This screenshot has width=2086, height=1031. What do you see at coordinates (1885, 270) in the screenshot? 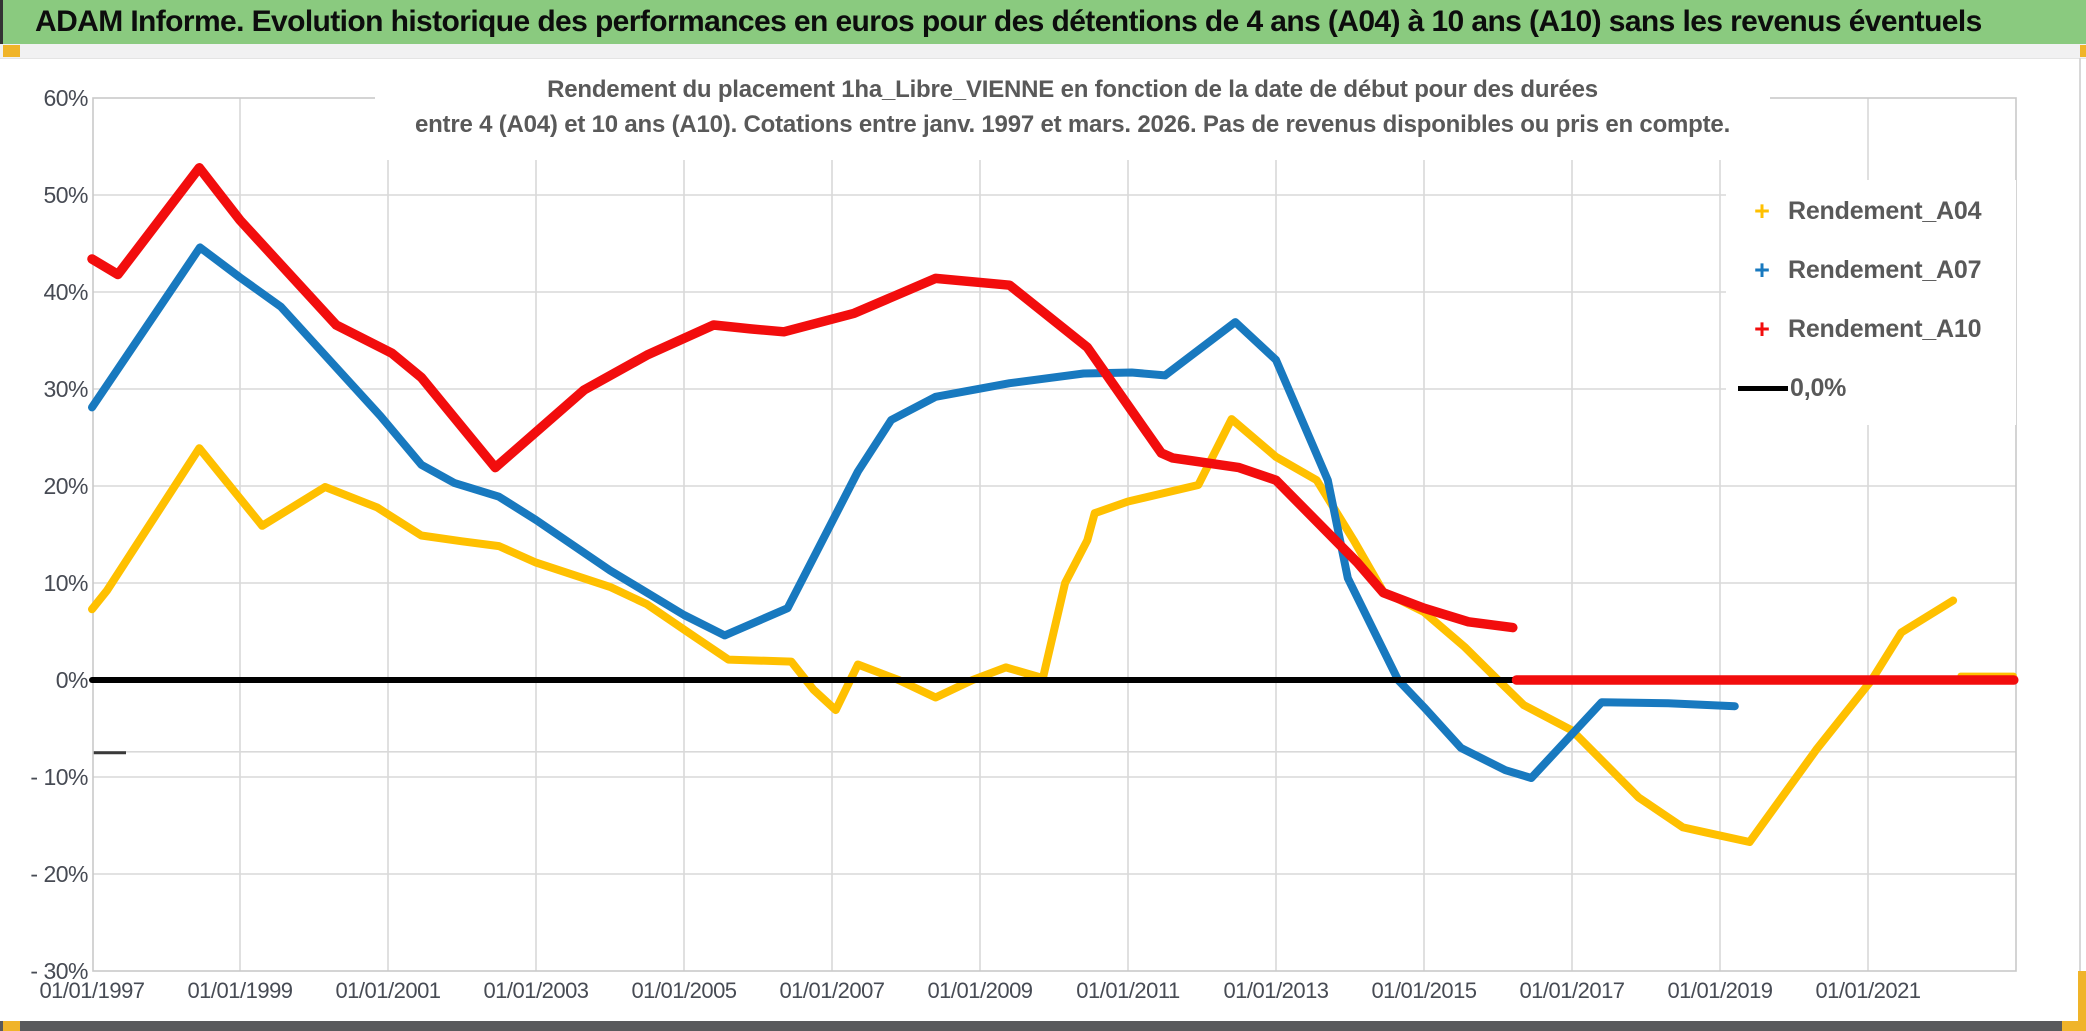
I see `legend-label: Rendement_A07` at bounding box center [1885, 270].